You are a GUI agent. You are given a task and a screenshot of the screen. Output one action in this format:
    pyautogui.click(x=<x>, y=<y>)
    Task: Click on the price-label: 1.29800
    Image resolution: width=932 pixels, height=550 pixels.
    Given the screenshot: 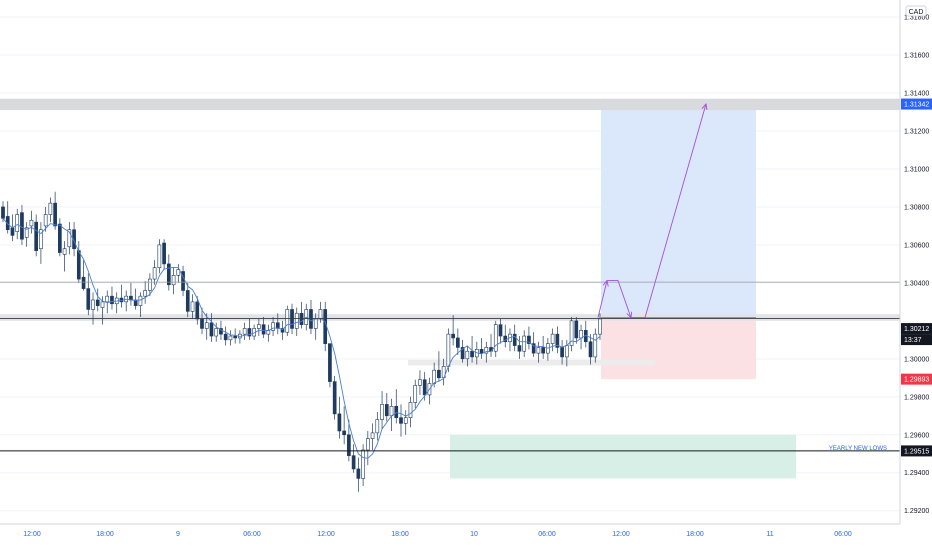 What is the action you would take?
    pyautogui.click(x=916, y=397)
    